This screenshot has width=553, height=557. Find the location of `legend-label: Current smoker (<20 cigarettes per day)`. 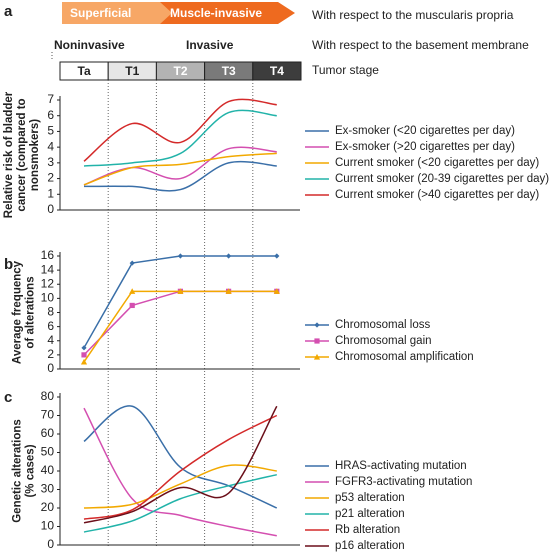

legend-label: Current smoker (<20 cigarettes per day) is located at coordinates (437, 163).